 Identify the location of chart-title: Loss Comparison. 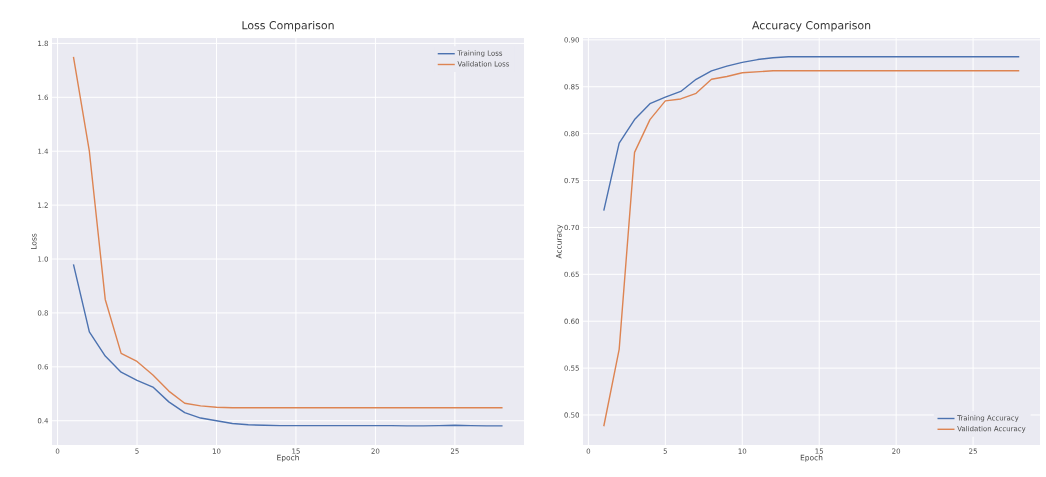
(288, 26).